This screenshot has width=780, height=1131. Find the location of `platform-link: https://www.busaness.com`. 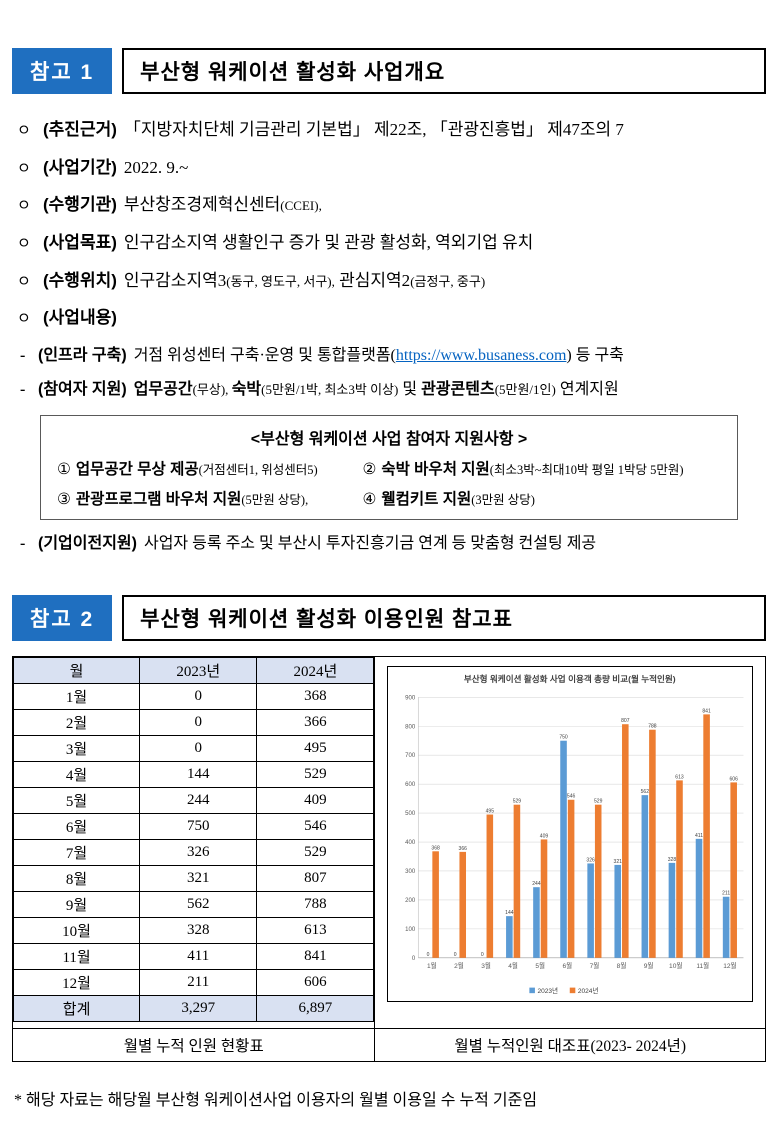

platform-link: https://www.busaness.com is located at coordinates (481, 355).